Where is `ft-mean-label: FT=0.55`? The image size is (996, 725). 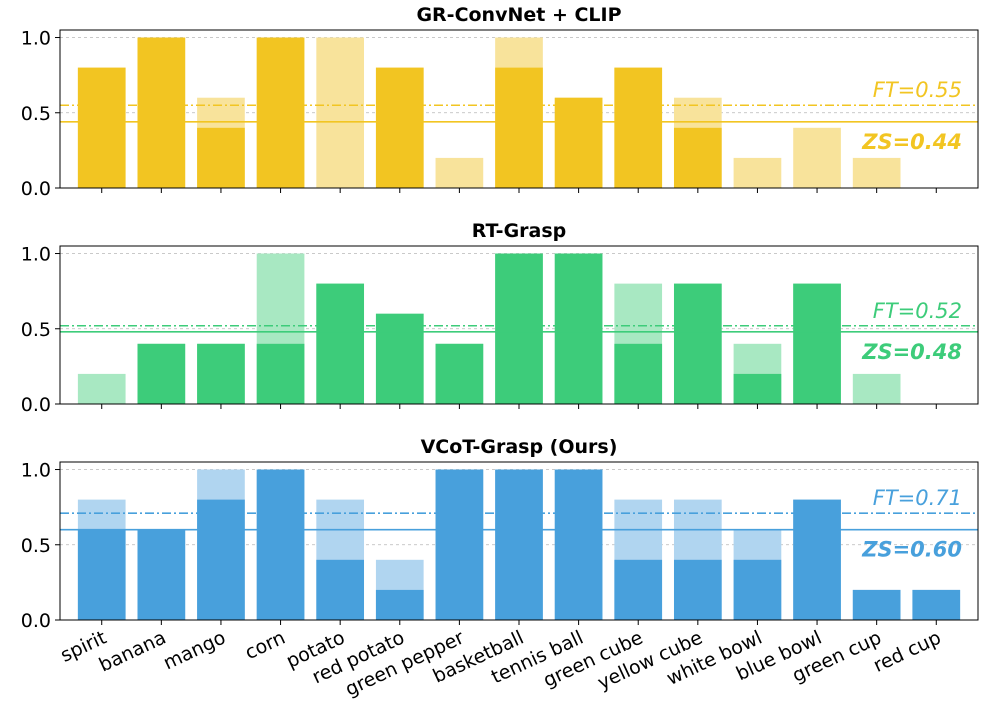
ft-mean-label: FT=0.55 is located at coordinates (917, 90).